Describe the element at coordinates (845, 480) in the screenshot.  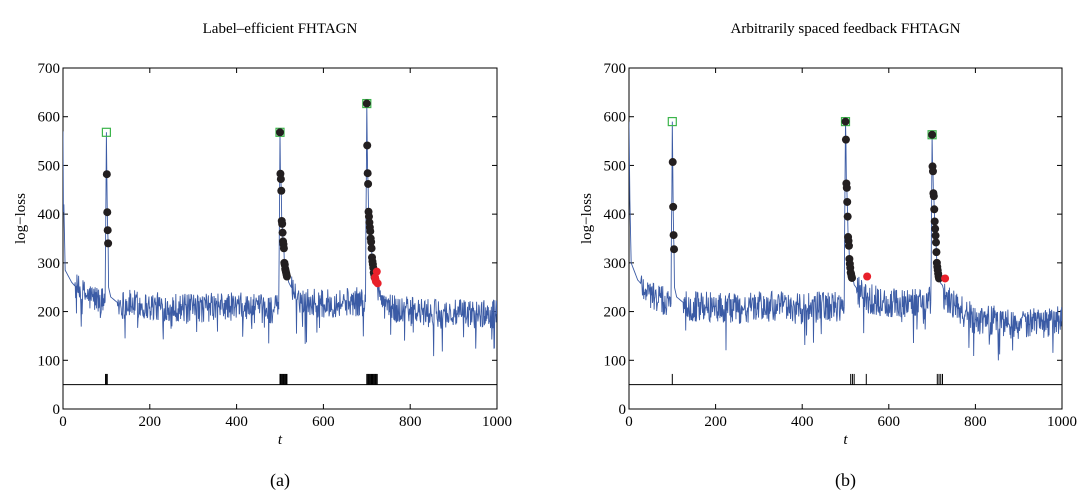
I see `panel-caption: (b)` at that location.